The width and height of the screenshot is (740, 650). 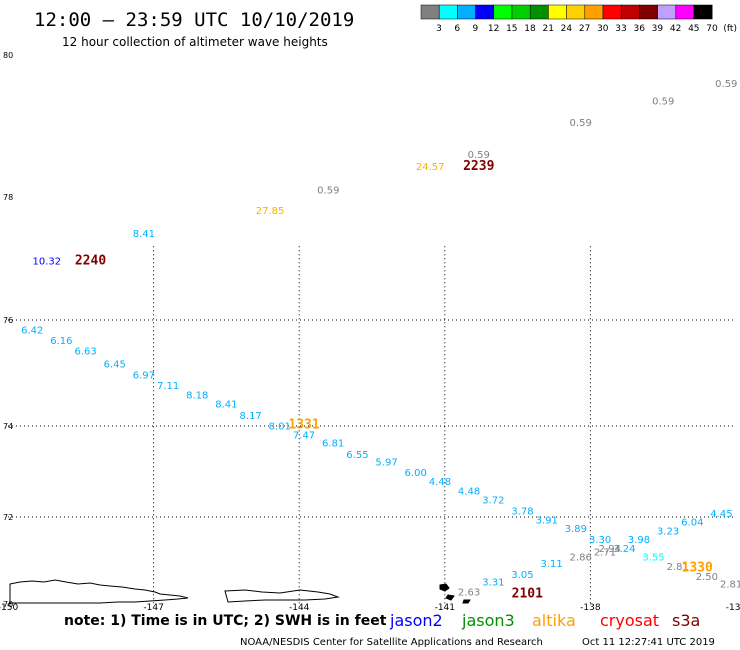 What do you see at coordinates (144, 375) in the screenshot?
I see `wave-height-label: 6.97` at bounding box center [144, 375].